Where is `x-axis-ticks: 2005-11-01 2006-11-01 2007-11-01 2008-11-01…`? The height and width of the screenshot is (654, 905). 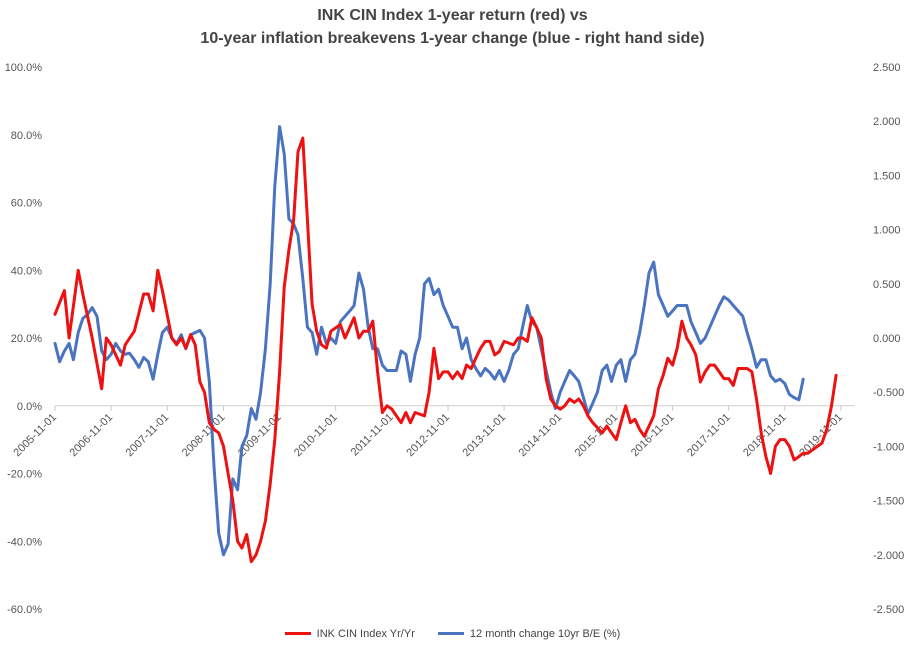 x-axis-ticks: 2005-11-01 2006-11-01 2007-11-01 2008-11-01… is located at coordinates (428, 432).